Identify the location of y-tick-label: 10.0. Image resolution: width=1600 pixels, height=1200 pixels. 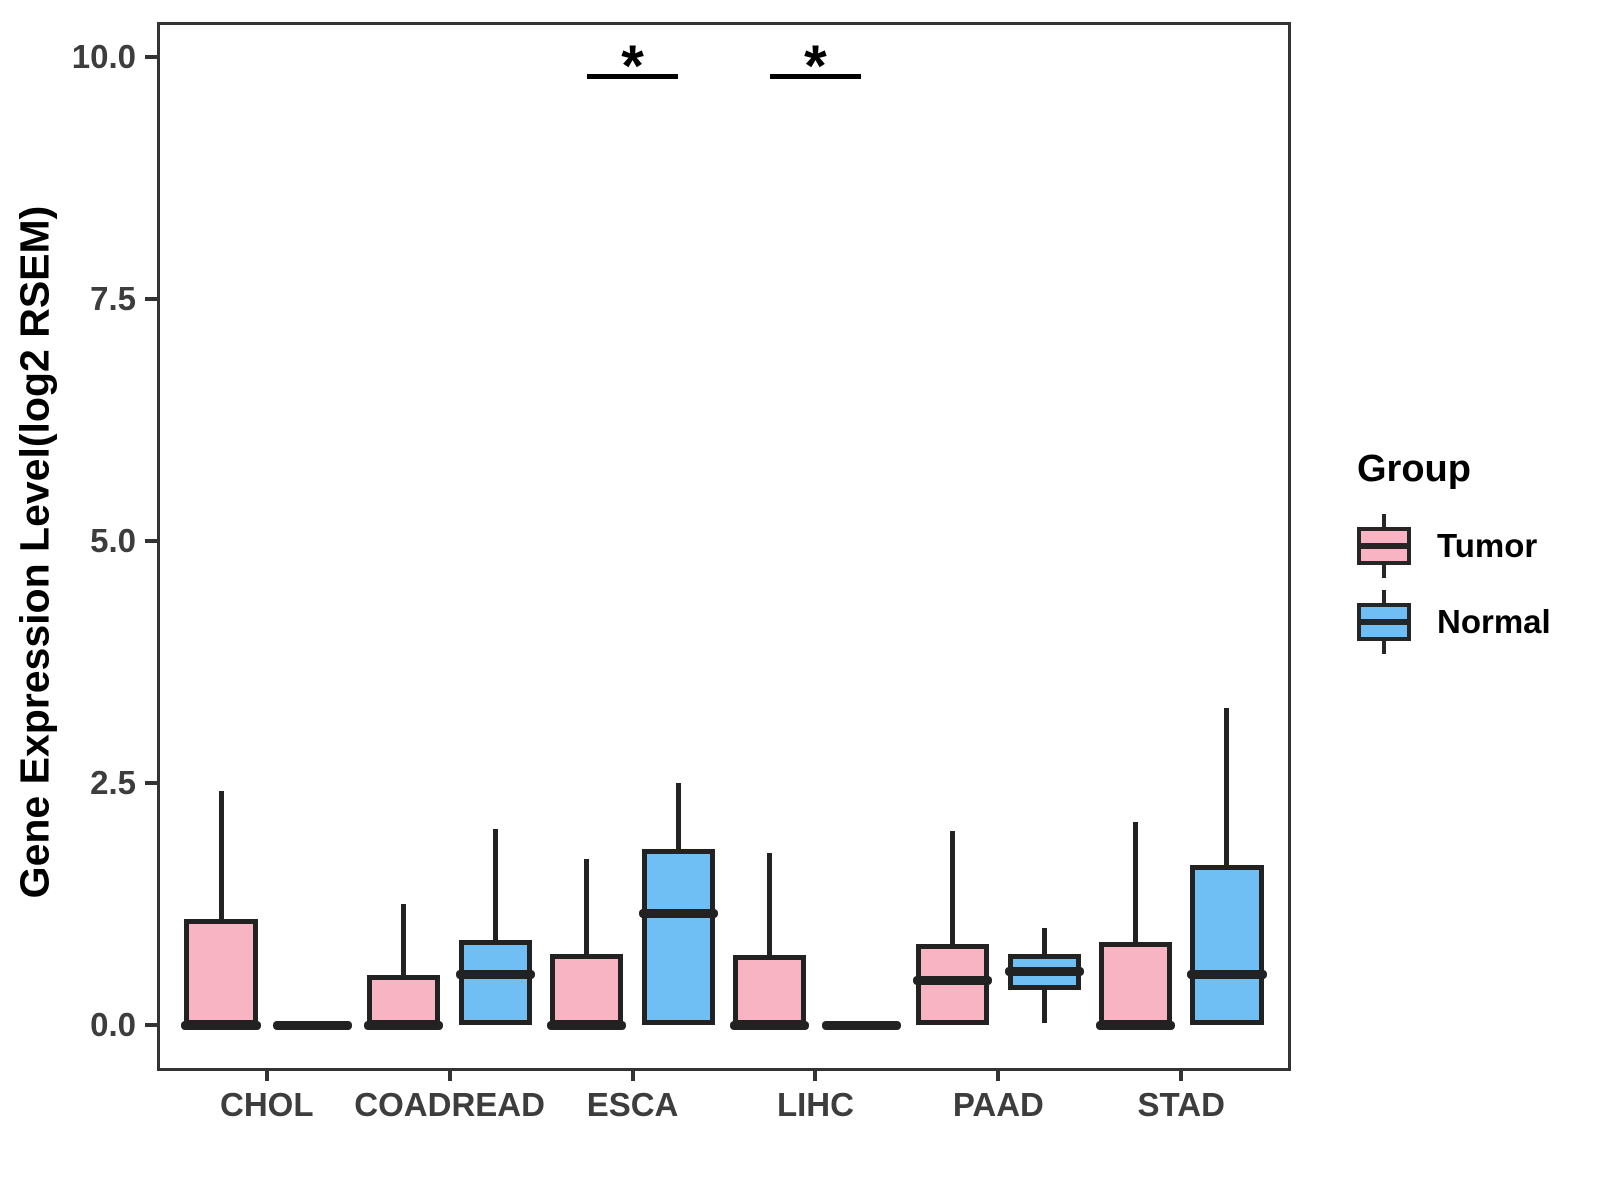
(103, 56).